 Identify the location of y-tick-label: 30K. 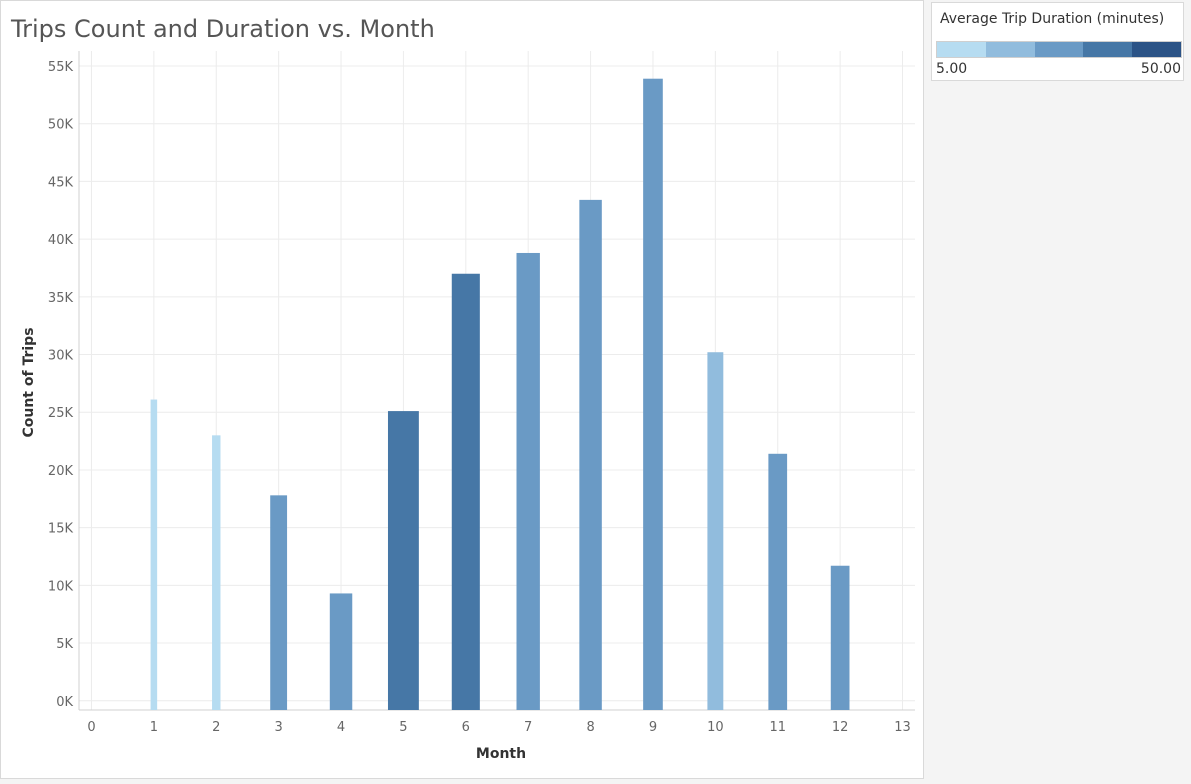
(61, 356).